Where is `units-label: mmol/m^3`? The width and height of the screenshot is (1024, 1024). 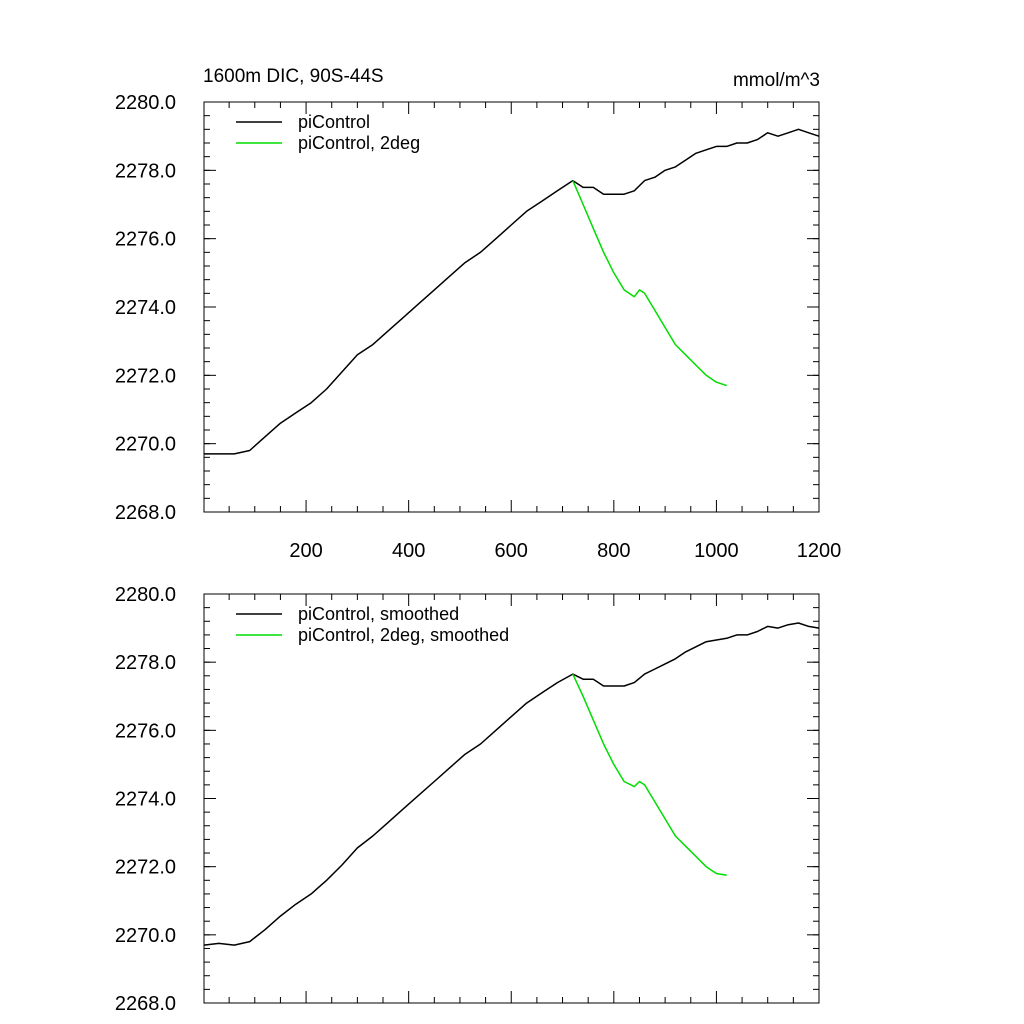
units-label: mmol/m^3 is located at coordinates (776, 80).